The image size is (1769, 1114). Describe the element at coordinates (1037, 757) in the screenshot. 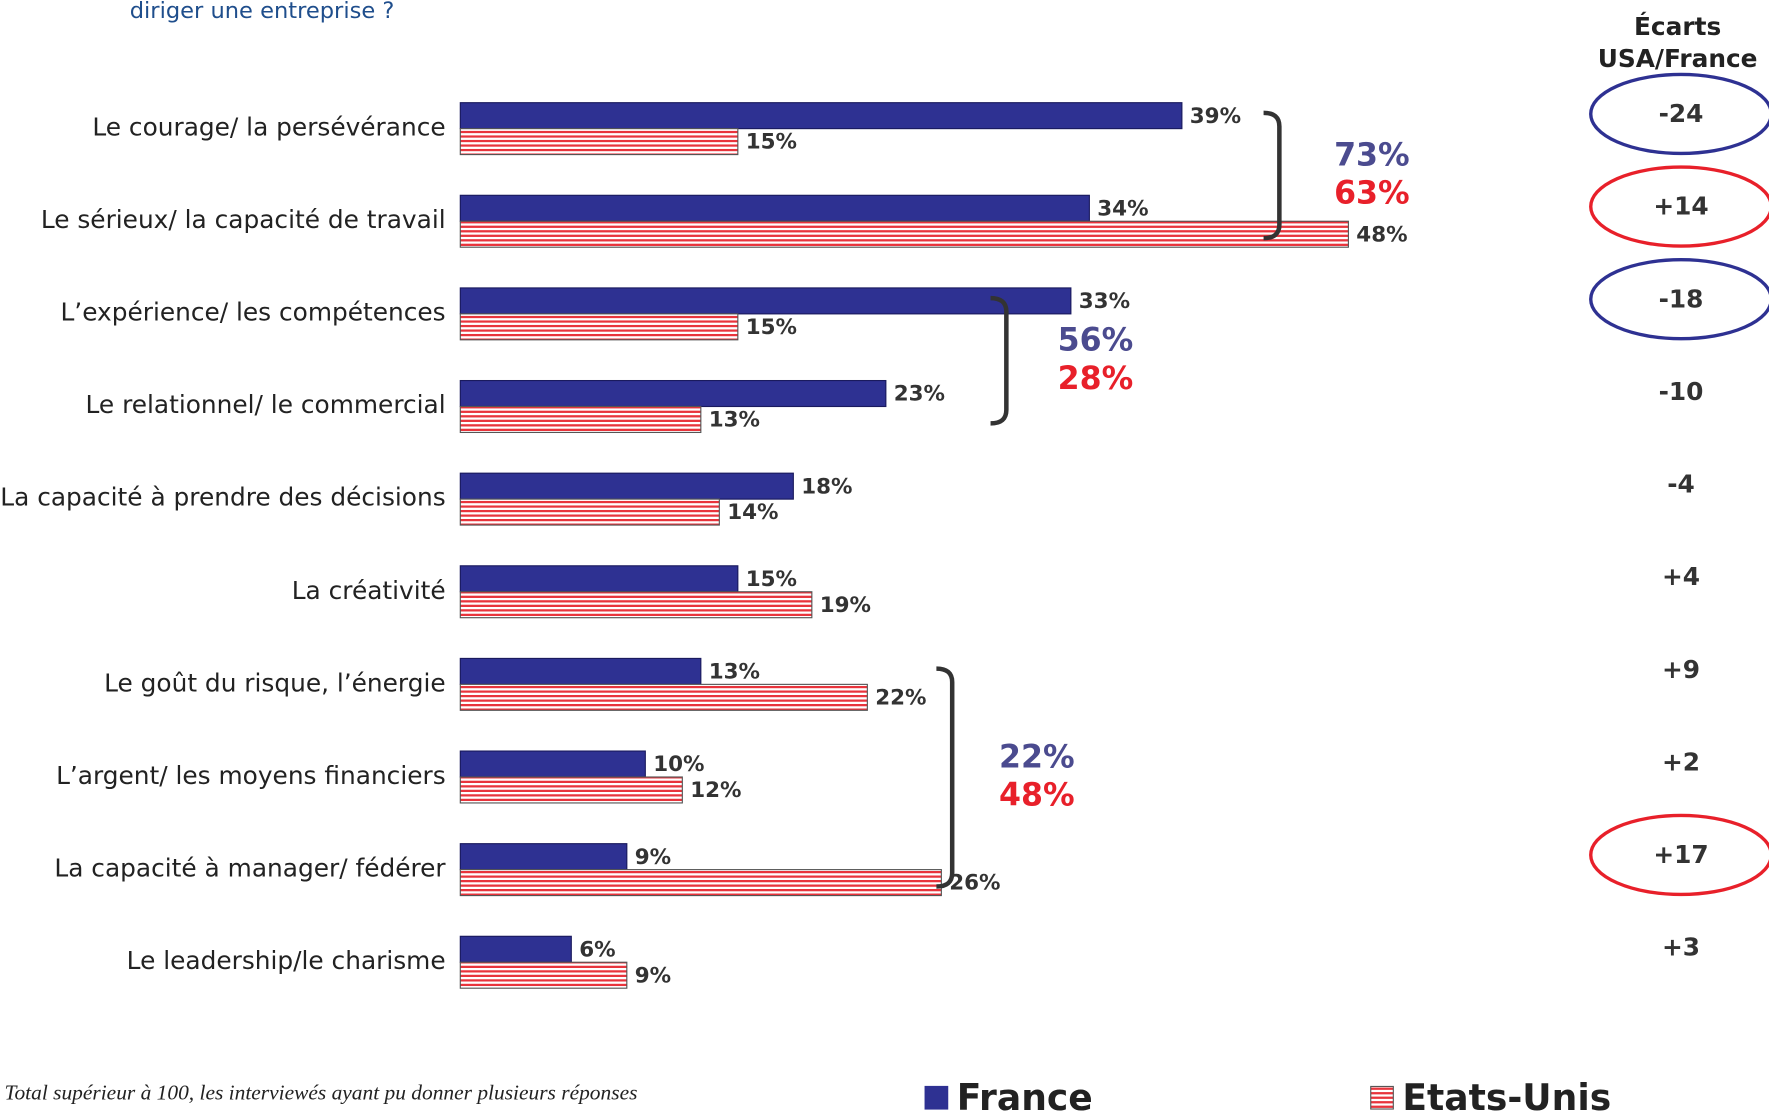

I see `group-total: 22%` at that location.